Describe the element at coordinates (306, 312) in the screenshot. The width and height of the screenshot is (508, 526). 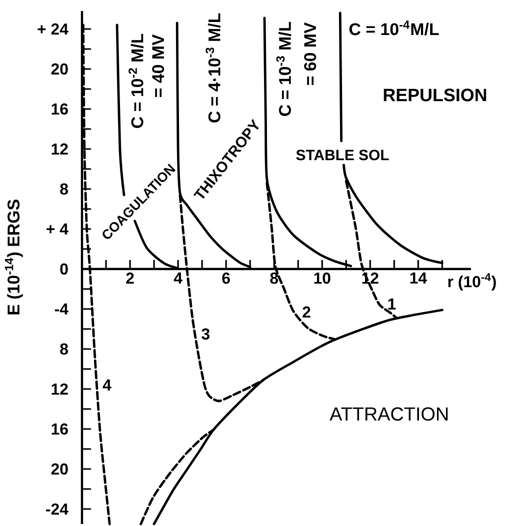
I see `annotation: 2` at that location.